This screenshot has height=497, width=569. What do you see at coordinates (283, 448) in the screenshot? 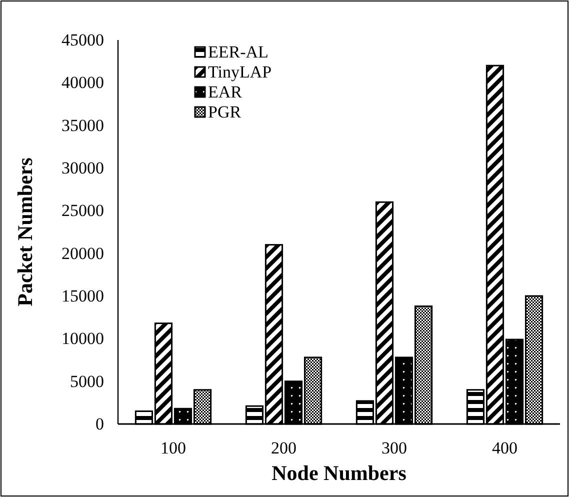
I see `x-tick-label: 200` at bounding box center [283, 448].